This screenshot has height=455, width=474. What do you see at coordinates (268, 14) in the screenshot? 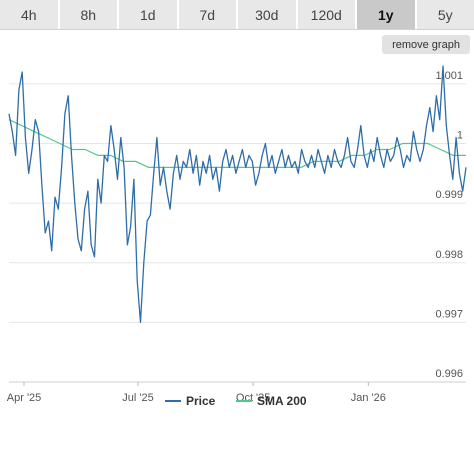
I see `tab-30d: 30d` at bounding box center [268, 14].